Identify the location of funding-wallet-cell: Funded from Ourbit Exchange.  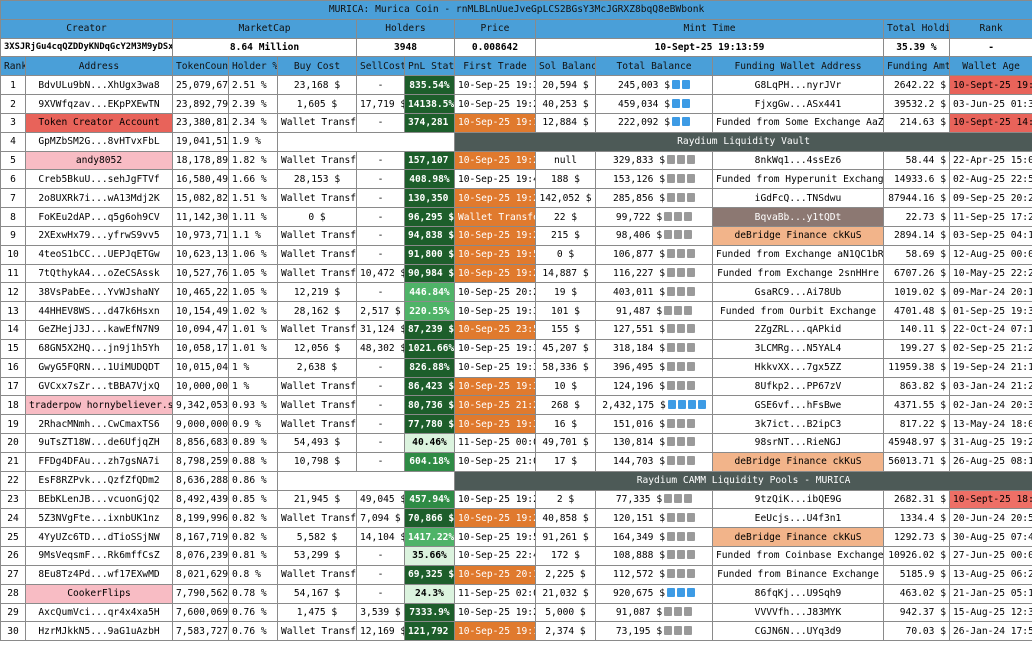
(798, 311).